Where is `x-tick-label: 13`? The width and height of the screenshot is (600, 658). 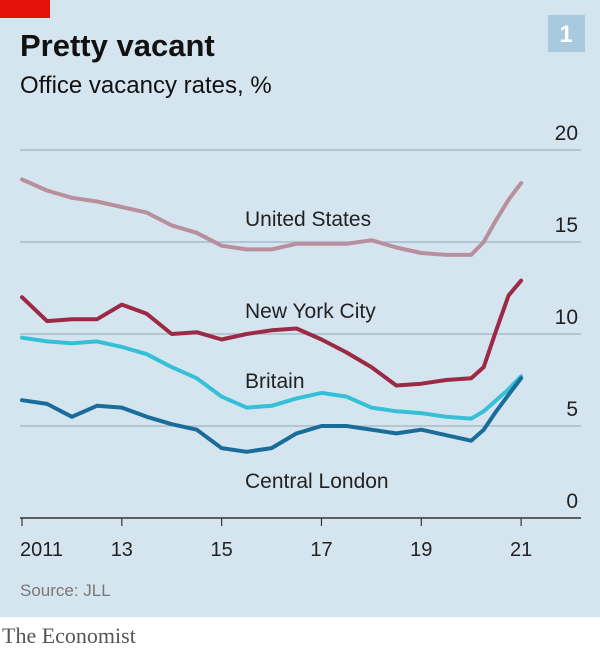 x-tick-label: 13 is located at coordinates (122, 550).